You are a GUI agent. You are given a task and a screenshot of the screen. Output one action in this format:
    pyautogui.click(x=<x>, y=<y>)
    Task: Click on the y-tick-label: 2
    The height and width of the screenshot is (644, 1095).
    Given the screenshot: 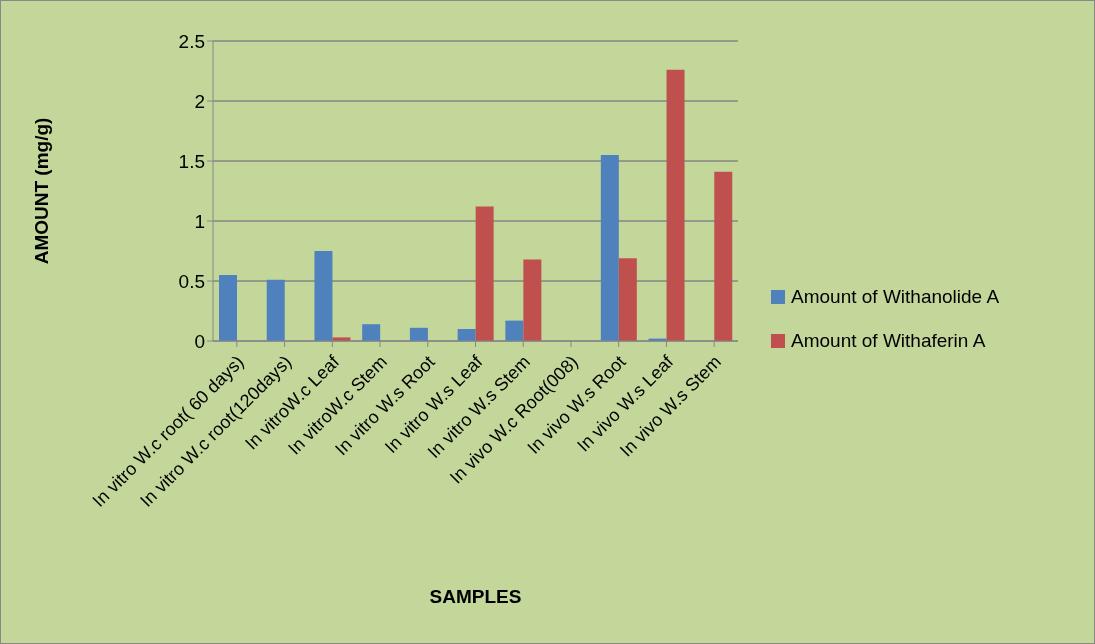 What is the action you would take?
    pyautogui.click(x=199, y=101)
    